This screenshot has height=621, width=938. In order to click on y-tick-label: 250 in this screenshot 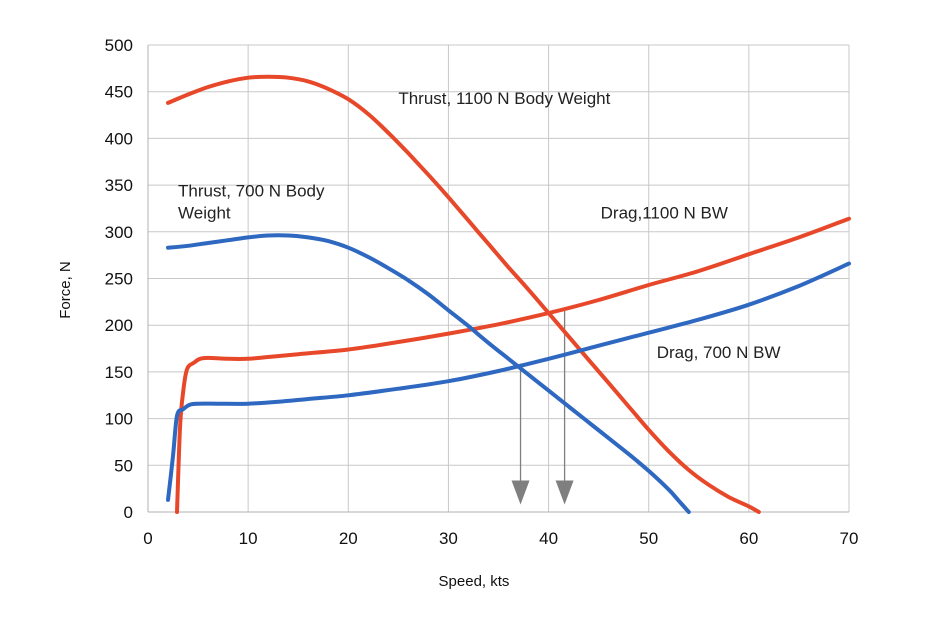, I will do `click(119, 279)`.